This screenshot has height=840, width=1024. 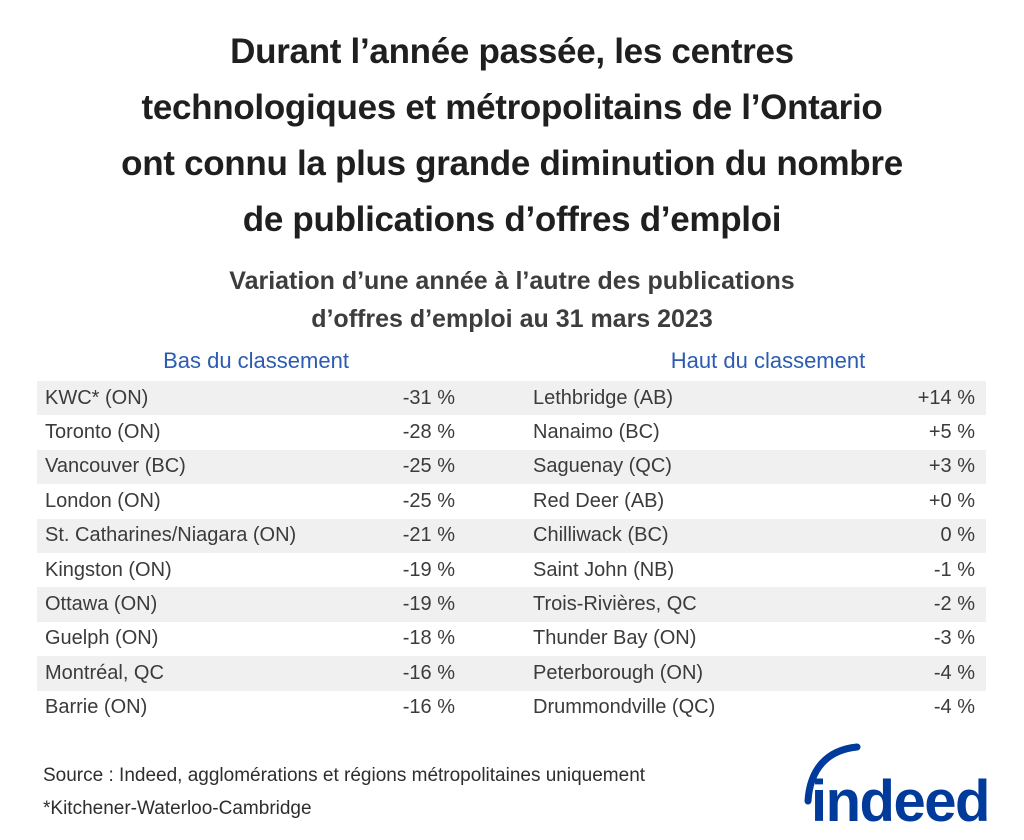 I want to click on left-value: -31 %, so click(x=428, y=397).